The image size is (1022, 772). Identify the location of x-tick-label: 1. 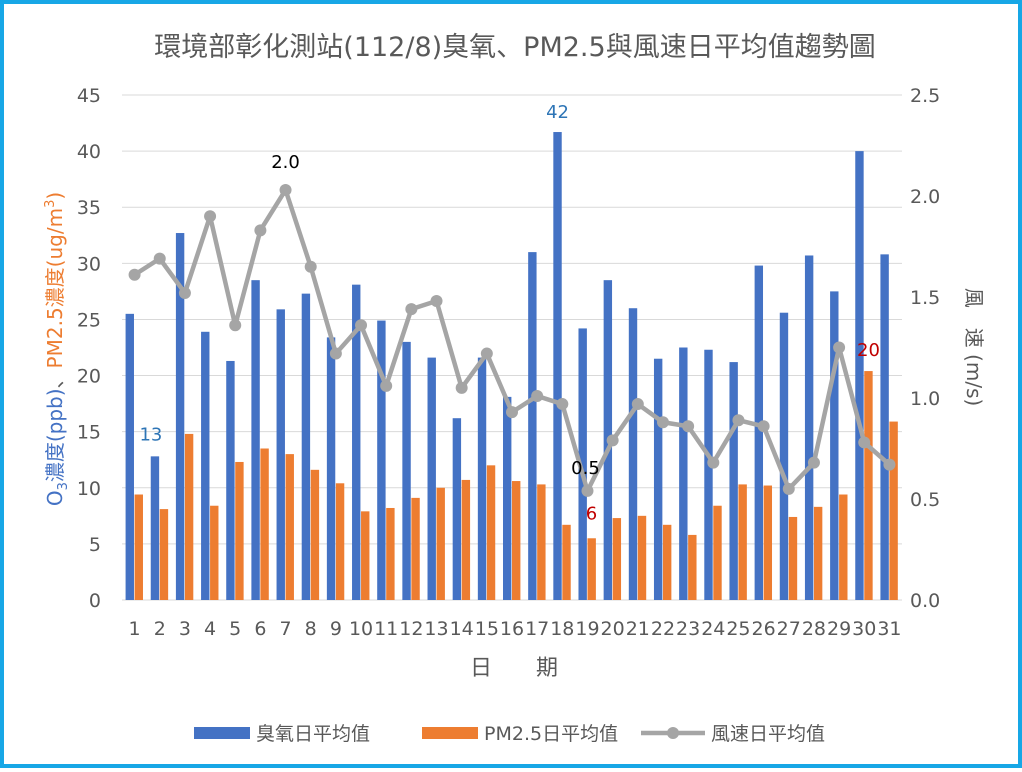
(135, 629).